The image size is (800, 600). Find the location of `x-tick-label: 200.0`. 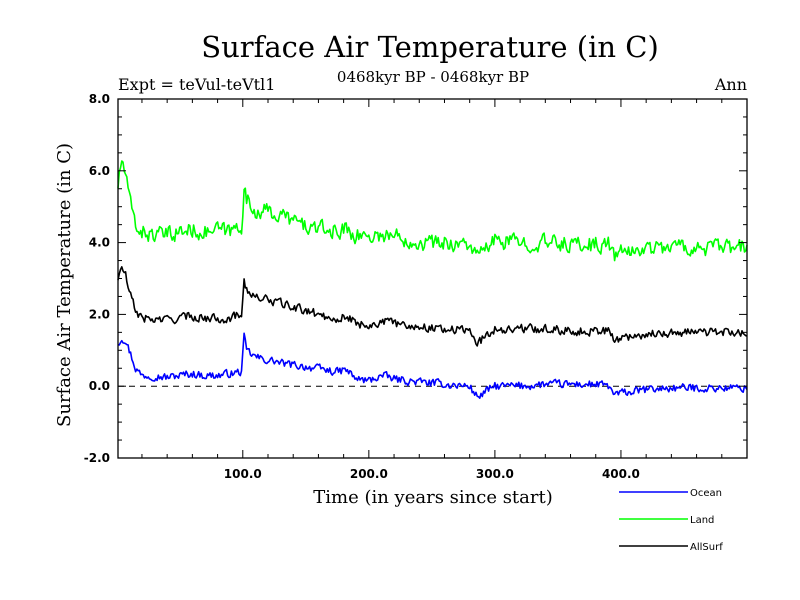

x-tick-label: 200.0 is located at coordinates (369, 474).